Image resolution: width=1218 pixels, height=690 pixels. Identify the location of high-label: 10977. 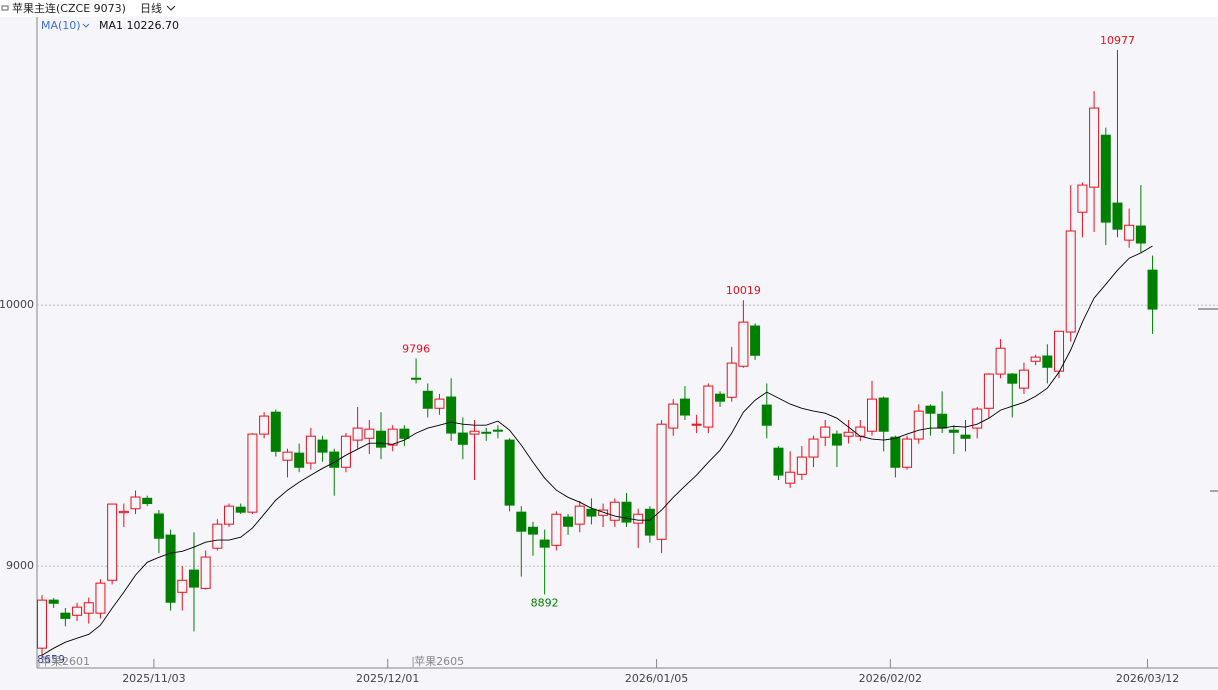
(1117, 40).